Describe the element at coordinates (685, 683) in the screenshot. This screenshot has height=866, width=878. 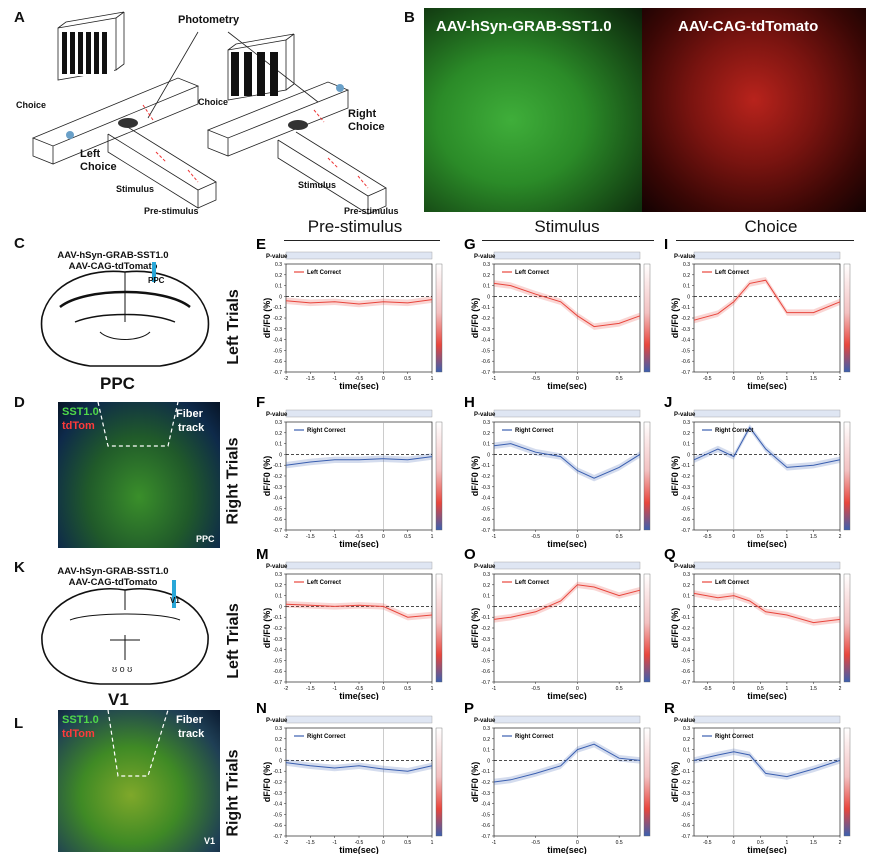
I see `y-tick-label: -0.7` at that location.